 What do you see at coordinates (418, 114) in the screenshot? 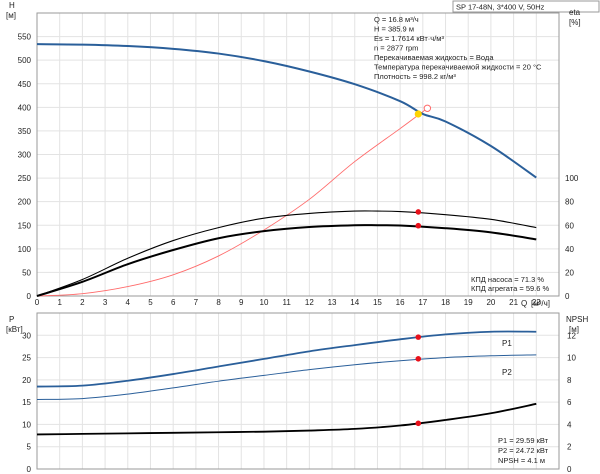
I see `operating-point-marker` at bounding box center [418, 114].